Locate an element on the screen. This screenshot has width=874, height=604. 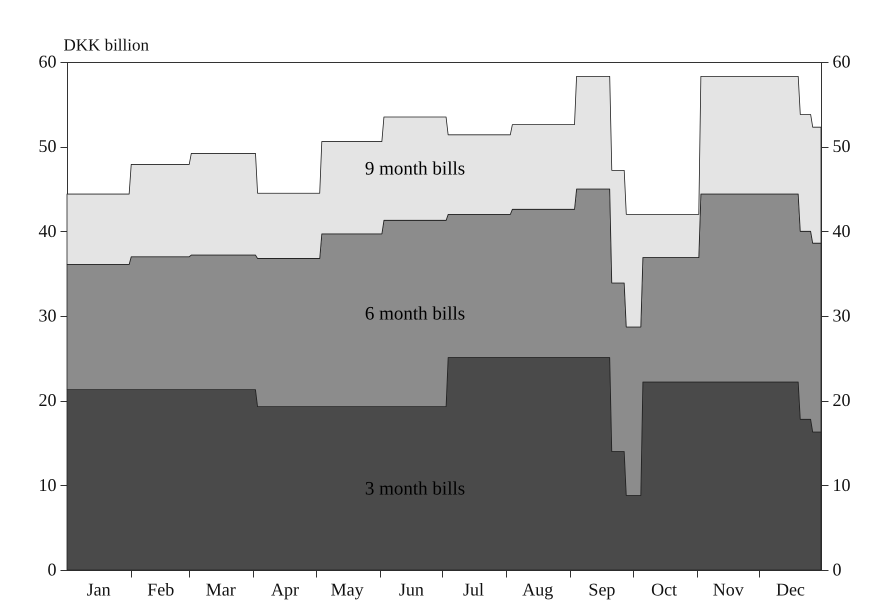
x-tick-label: May is located at coordinates (347, 590).